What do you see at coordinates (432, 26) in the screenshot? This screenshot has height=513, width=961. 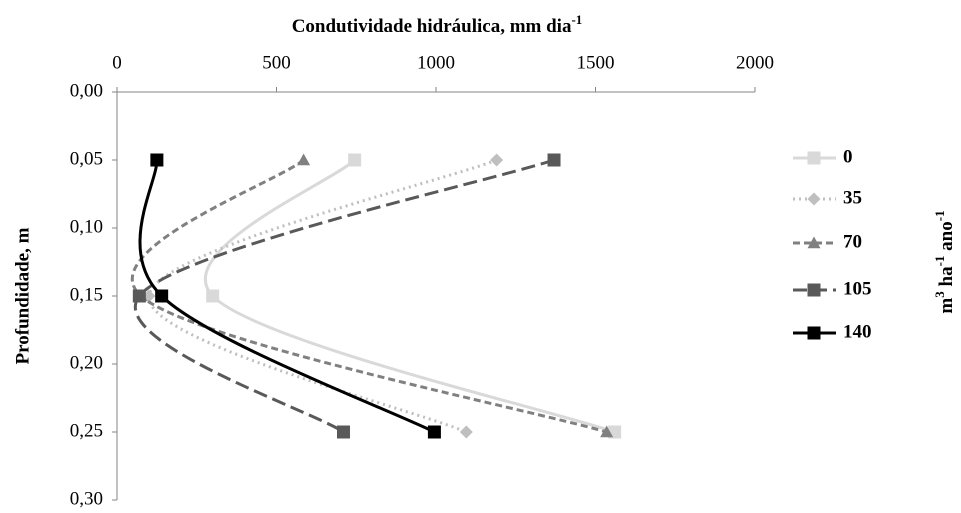 I see `x-axis-title-text: Condutividade hidráulica, mm dia` at bounding box center [432, 26].